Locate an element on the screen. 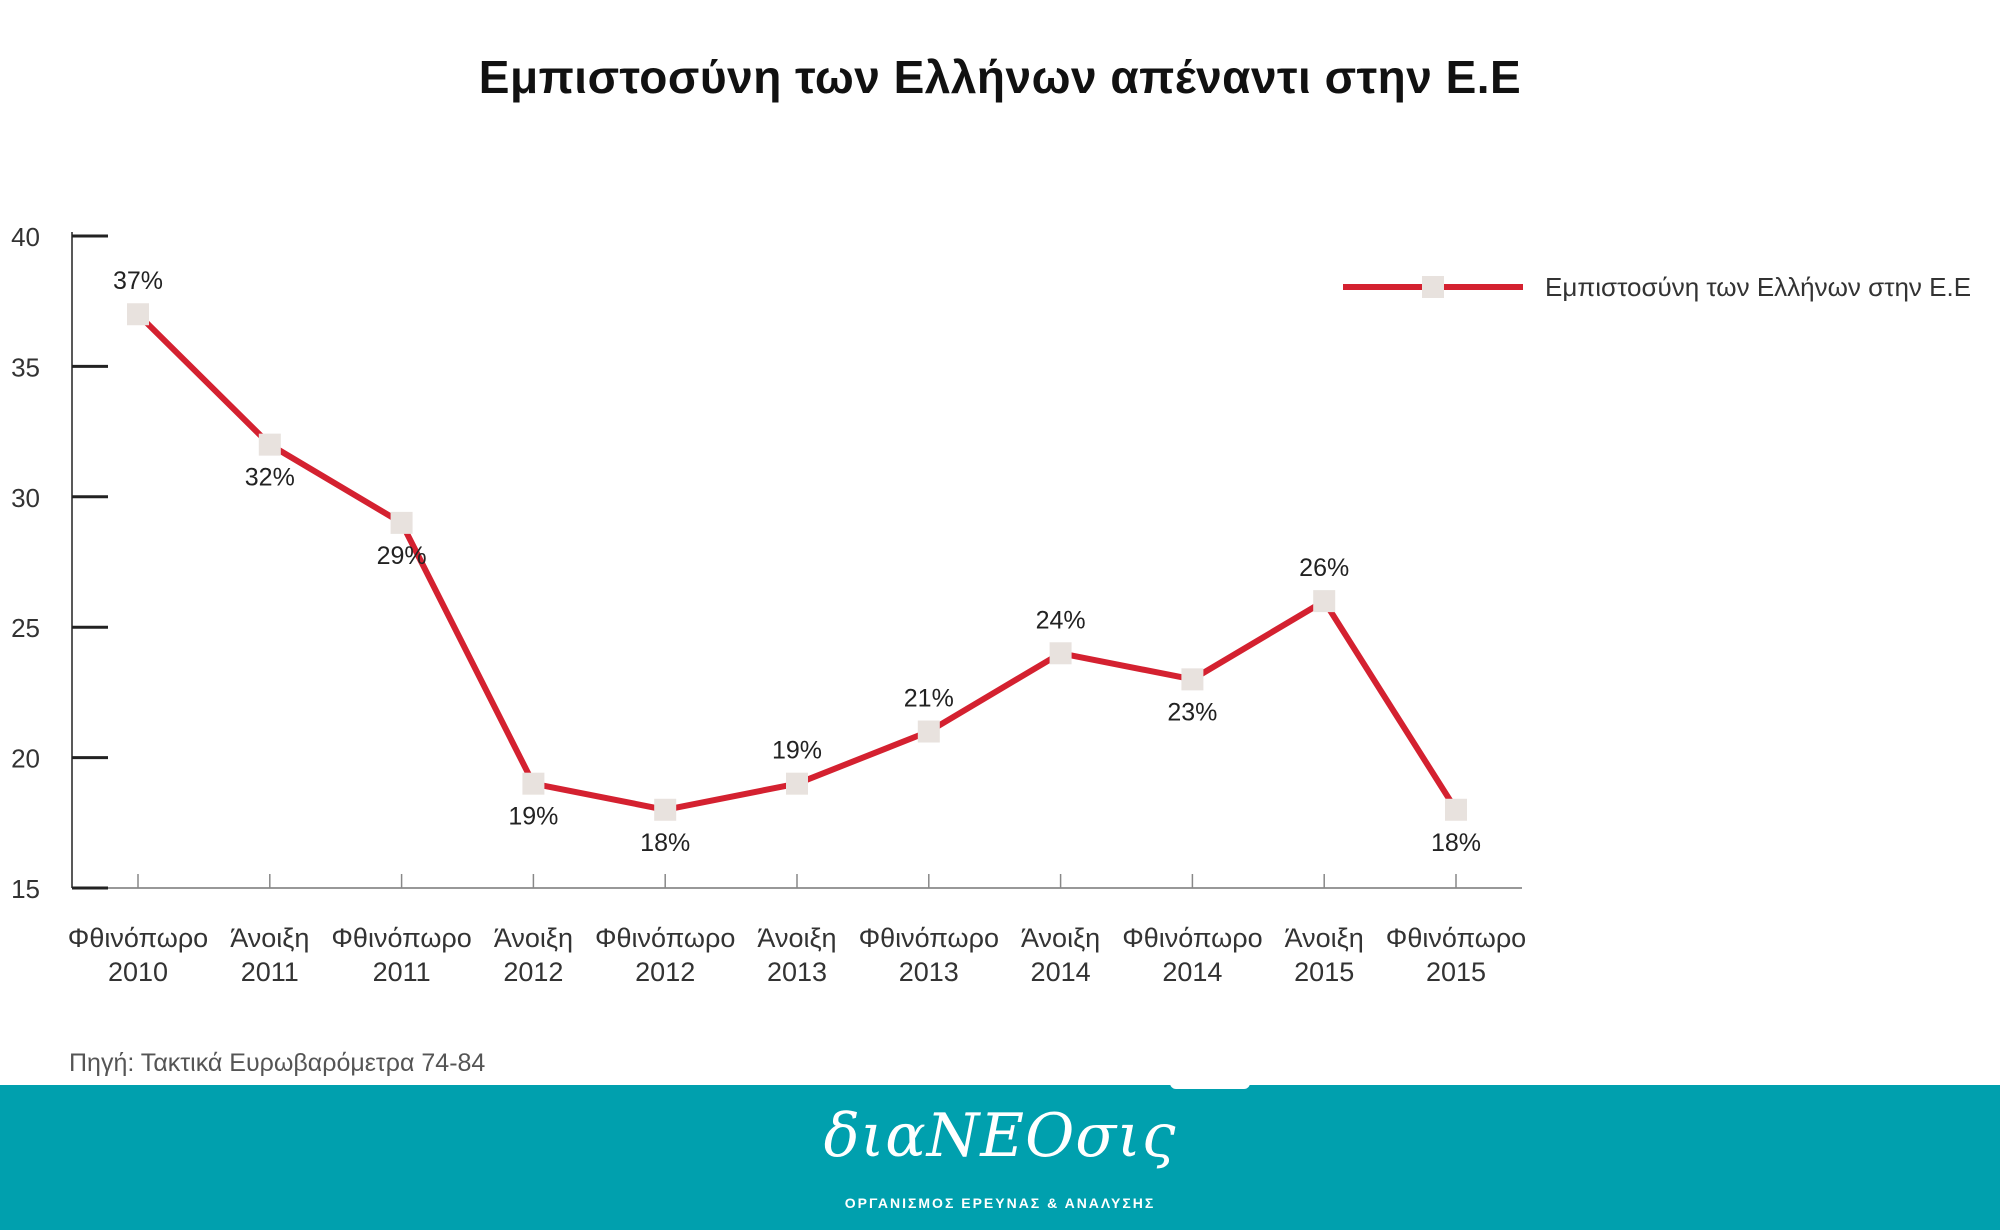  data-label: 32% is located at coordinates (270, 478).